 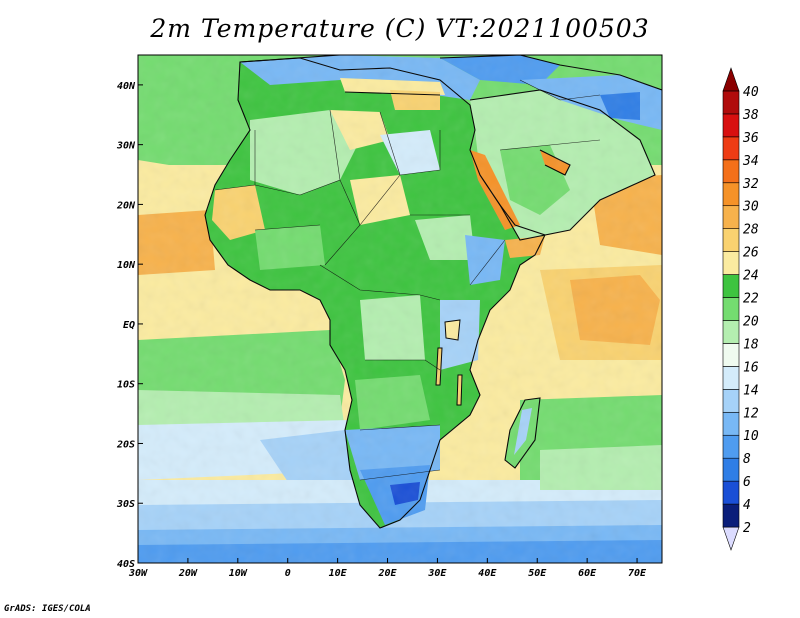 What do you see at coordinates (751, 253) in the screenshot?
I see `colorbar-label: 26` at bounding box center [751, 253].